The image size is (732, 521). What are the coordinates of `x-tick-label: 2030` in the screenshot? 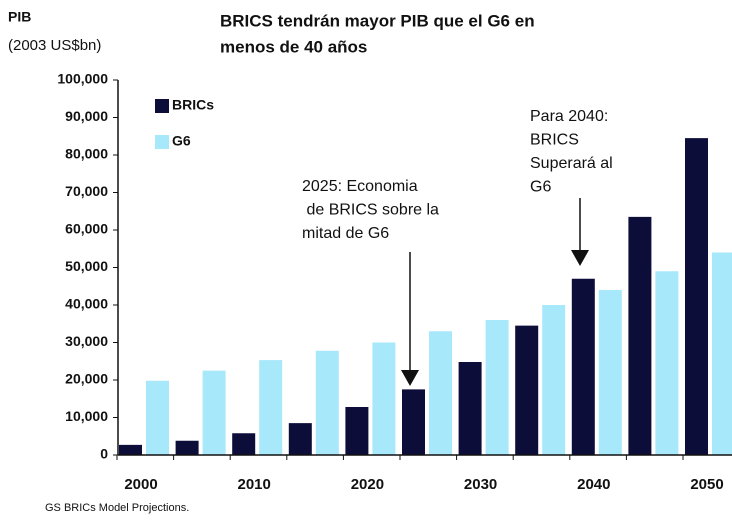 It's located at (480, 484).